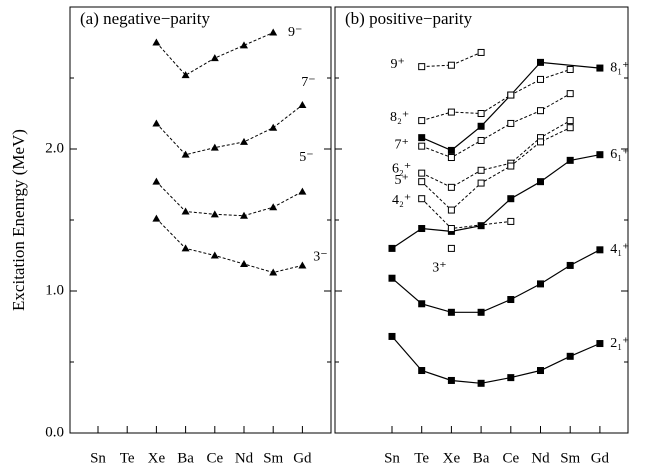 The width and height of the screenshot is (655, 471). What do you see at coordinates (402, 180) in the screenshot?
I see `level-label: 5⁺` at bounding box center [402, 180].